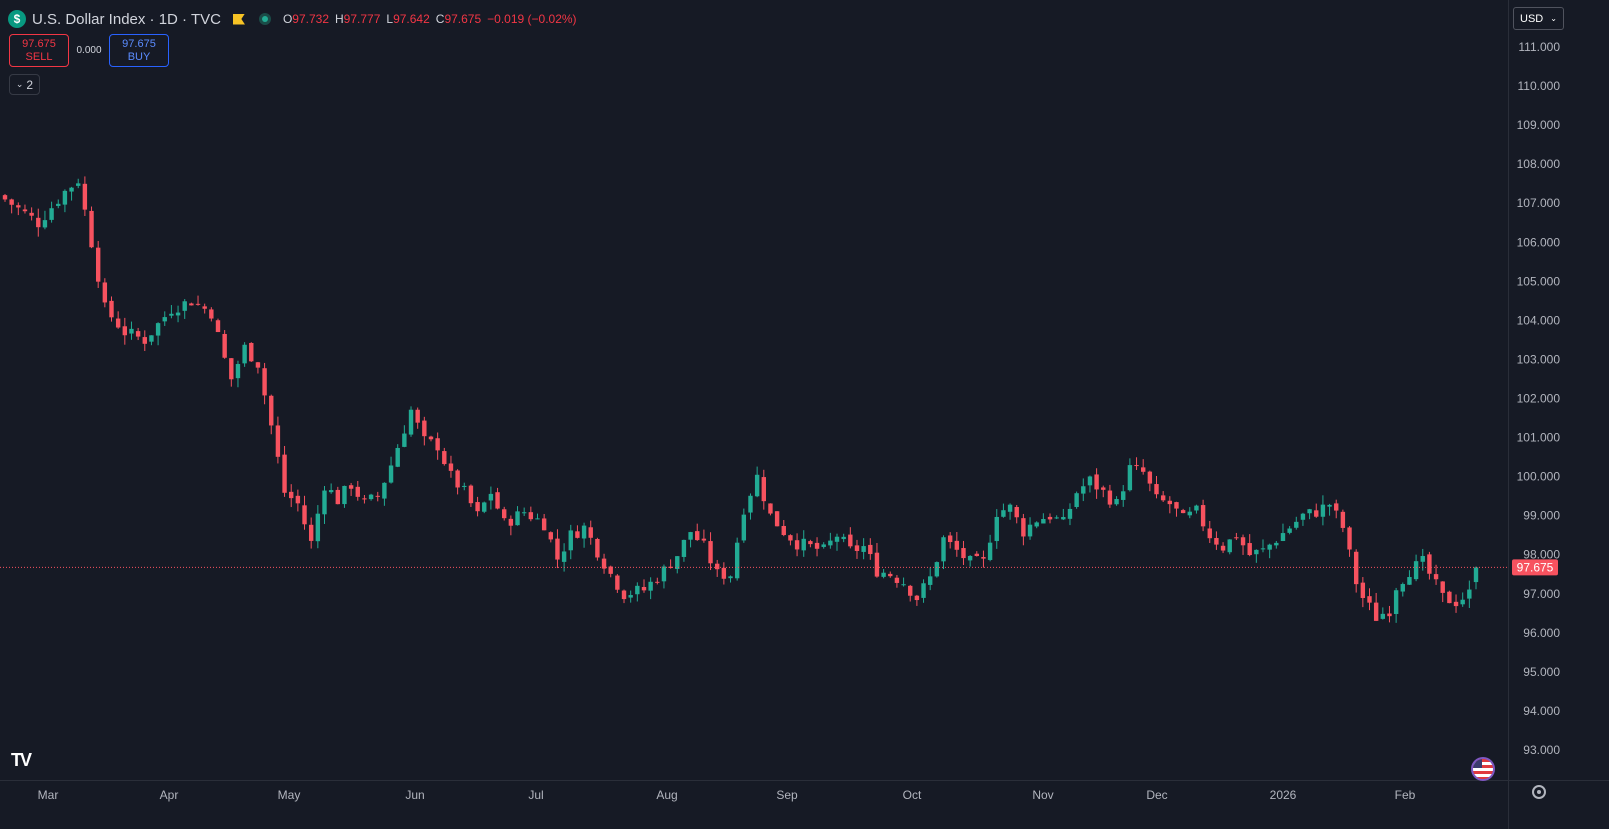  What do you see at coordinates (1541, 594) in the screenshot?
I see `y-tick-label: 97.000` at bounding box center [1541, 594].